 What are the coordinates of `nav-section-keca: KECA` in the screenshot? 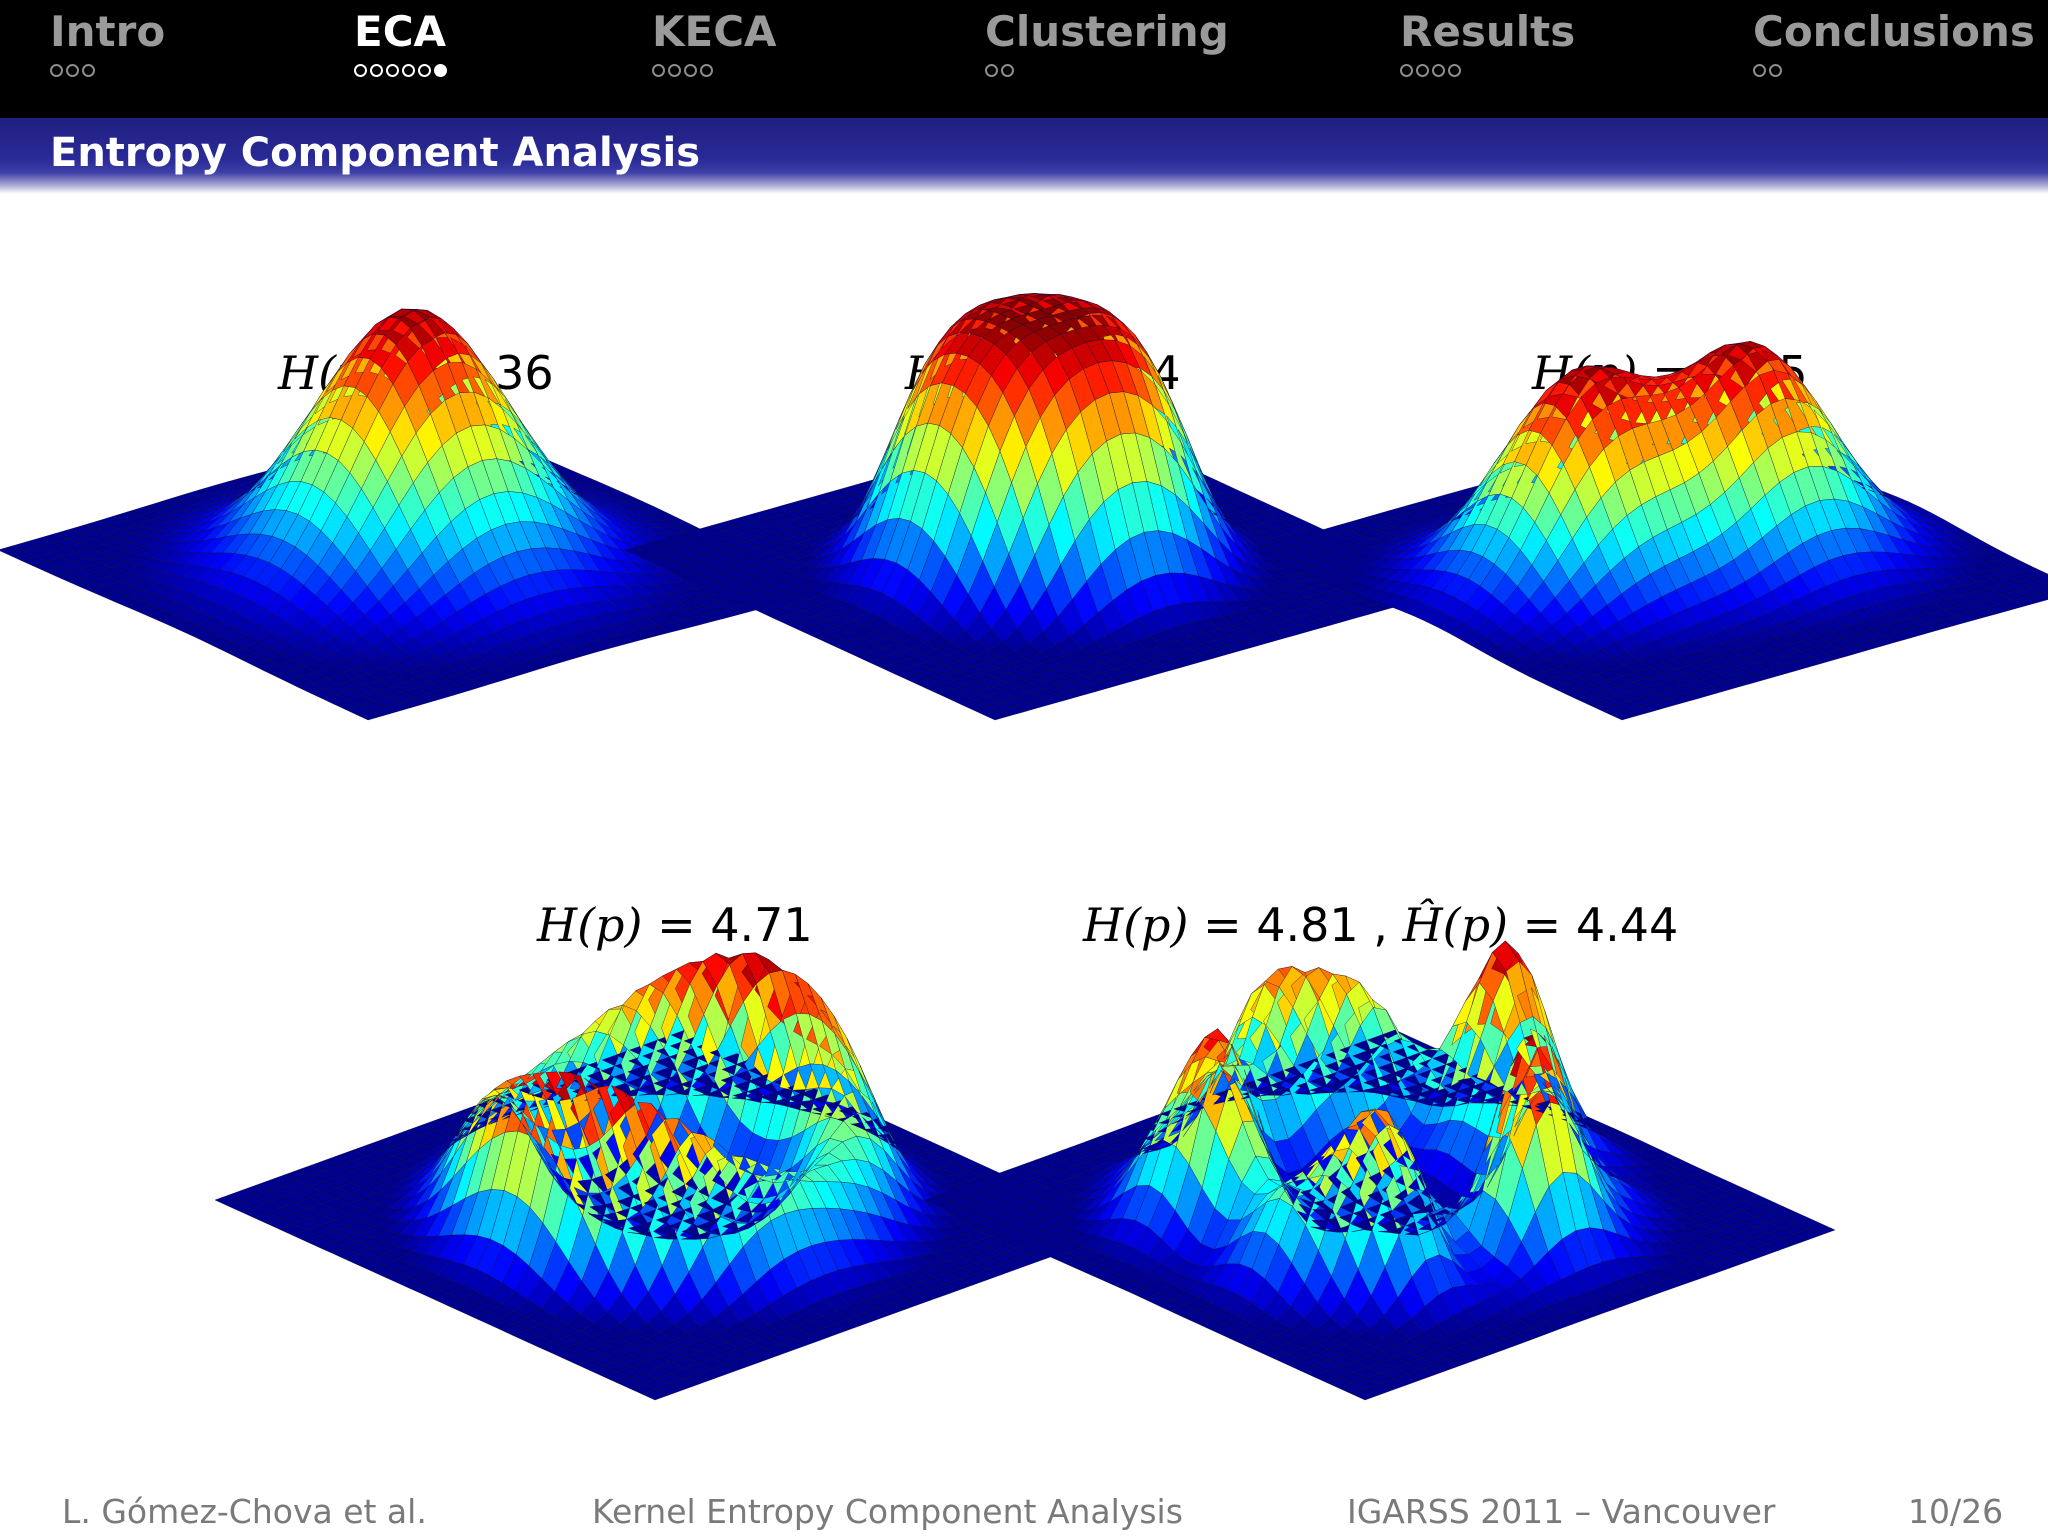 It's located at (714, 42).